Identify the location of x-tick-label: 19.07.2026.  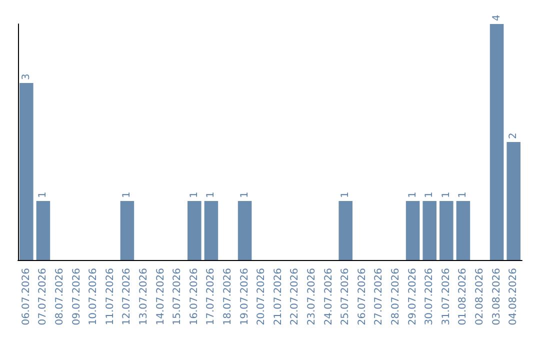
(244, 297).